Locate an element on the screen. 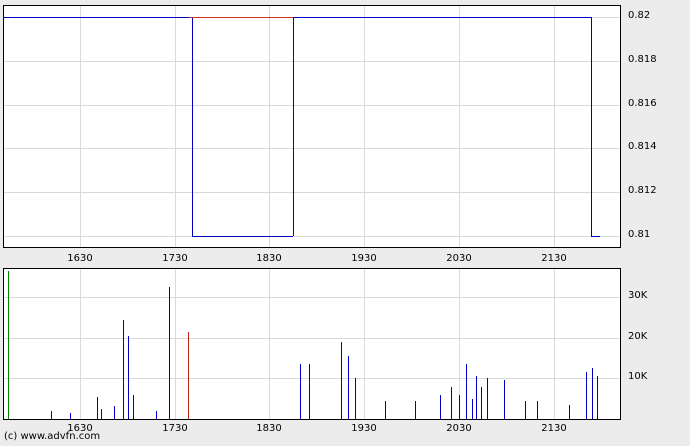 The image size is (690, 446). volume-y-tick-label: 20K is located at coordinates (638, 336).